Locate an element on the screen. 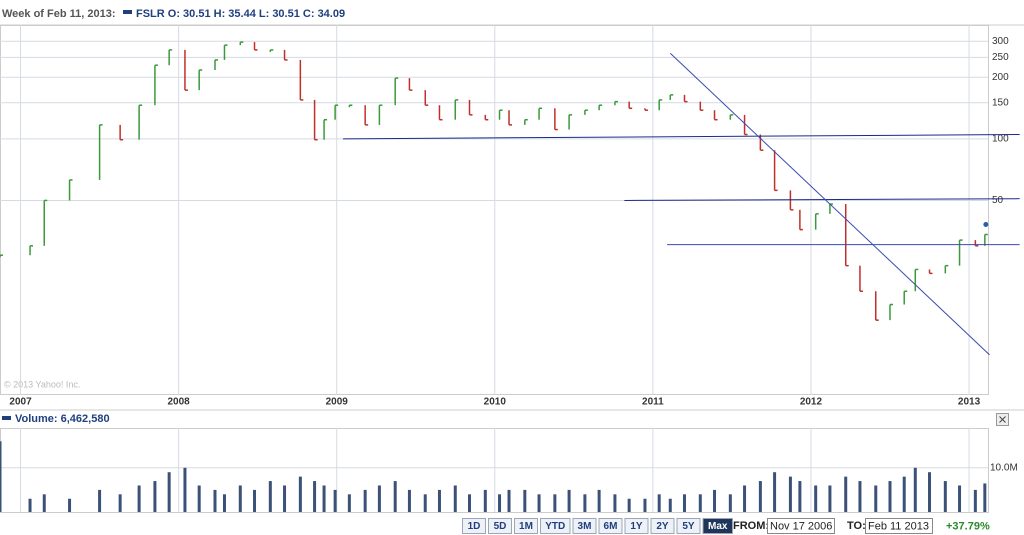 This screenshot has width=1024, height=535. range-button-label: 1M is located at coordinates (526, 526).